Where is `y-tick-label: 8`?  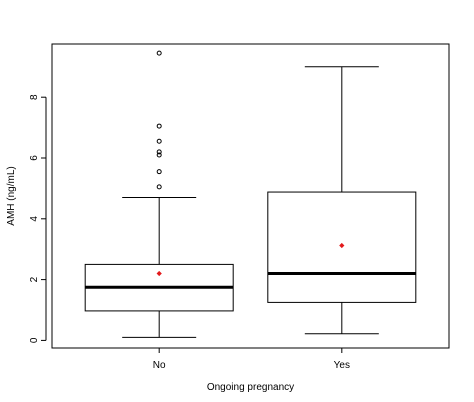 y-tick-label: 8 is located at coordinates (34, 97).